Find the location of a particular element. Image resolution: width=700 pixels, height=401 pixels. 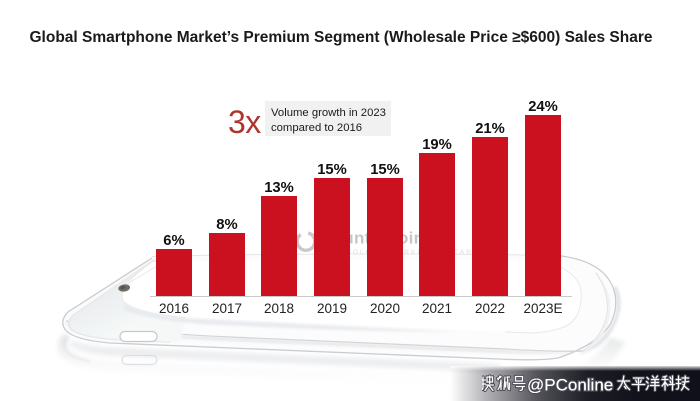

svg-text: @PConline is located at coordinates (570, 385).